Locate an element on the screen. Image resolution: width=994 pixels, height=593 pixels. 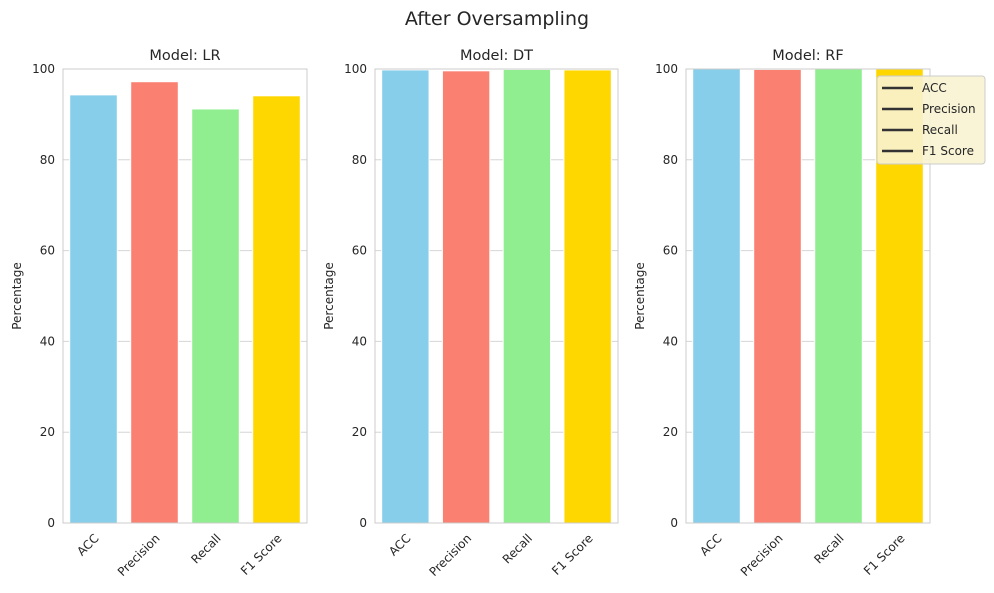
legend-entry: ACC is located at coordinates (934, 88).